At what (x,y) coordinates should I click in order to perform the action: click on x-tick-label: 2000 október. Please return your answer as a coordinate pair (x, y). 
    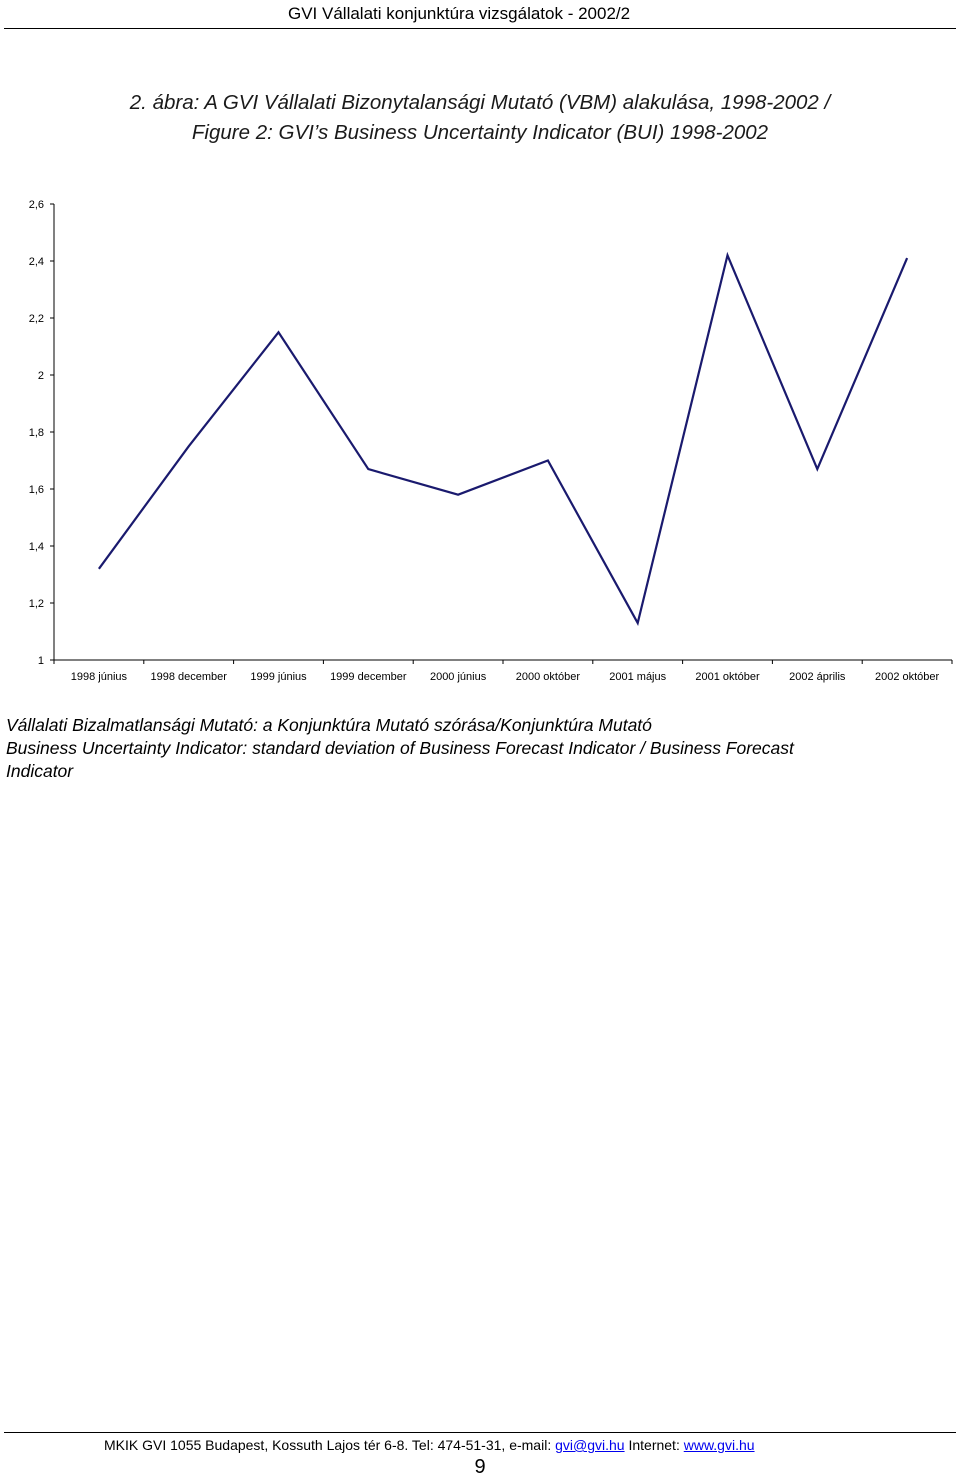
    Looking at the image, I should click on (548, 677).